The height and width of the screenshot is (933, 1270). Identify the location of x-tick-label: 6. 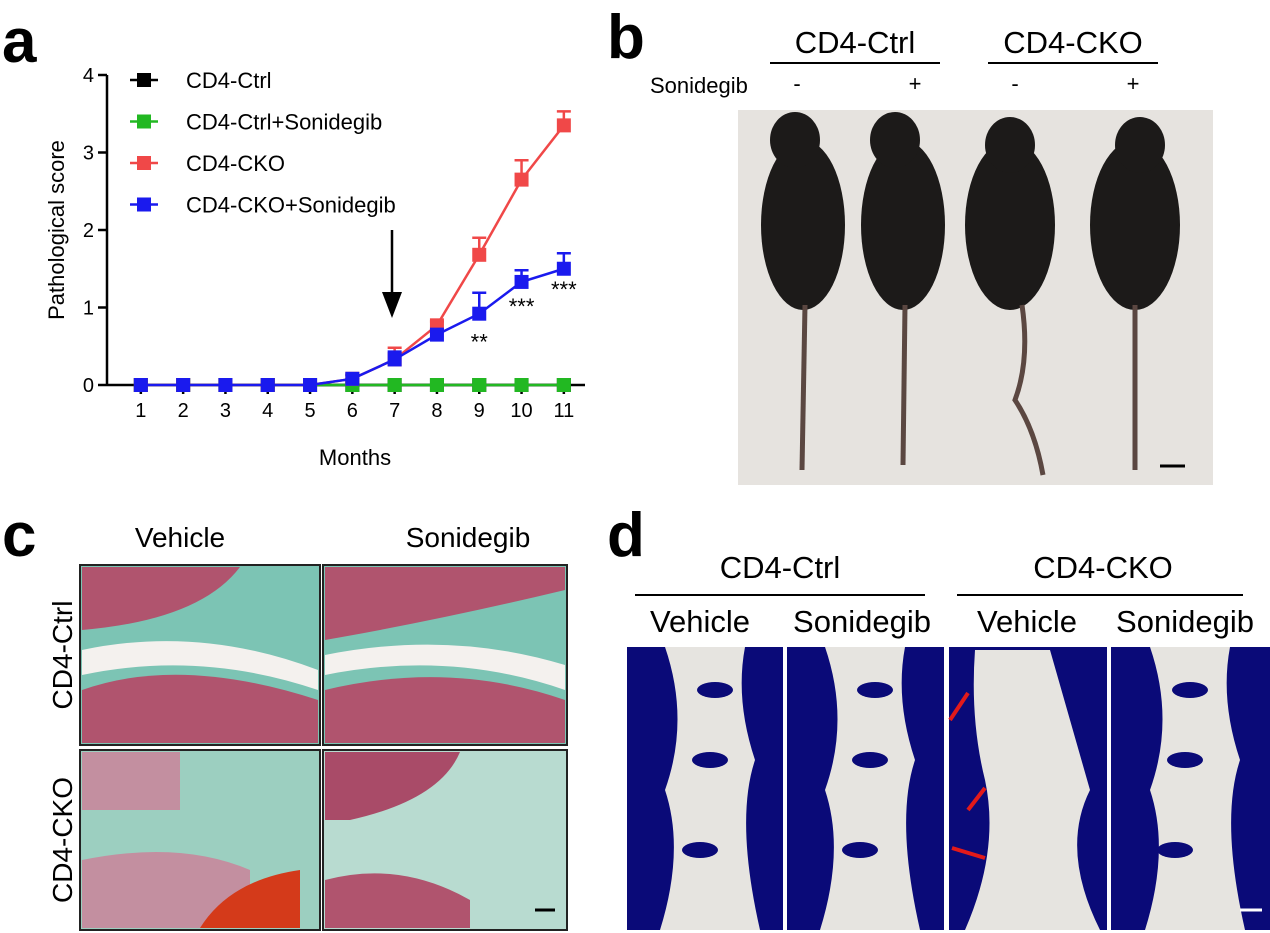
(352, 411).